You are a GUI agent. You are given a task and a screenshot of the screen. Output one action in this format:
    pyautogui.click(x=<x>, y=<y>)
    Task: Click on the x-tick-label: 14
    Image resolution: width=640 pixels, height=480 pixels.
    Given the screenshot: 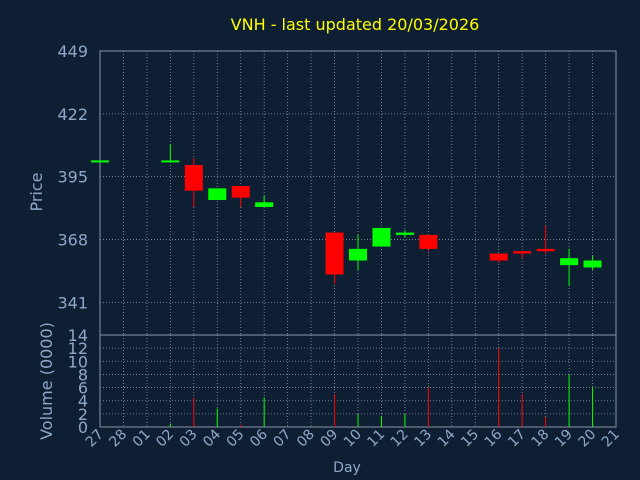 What is the action you would take?
    pyautogui.click(x=447, y=438)
    